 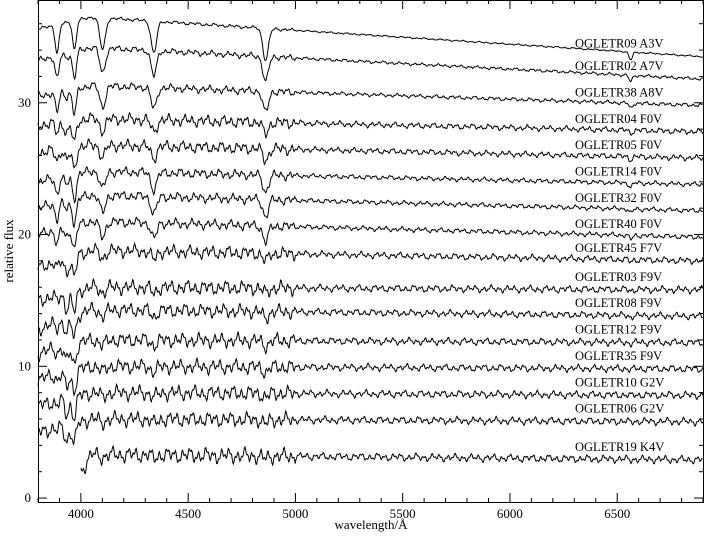 I want to click on series-label: OGLETR02 A7V, so click(x=619, y=66).